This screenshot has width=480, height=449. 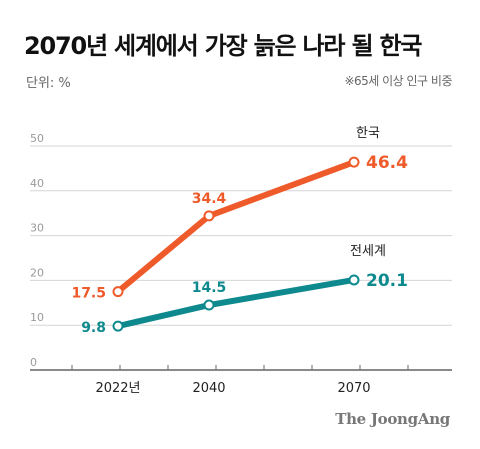 What do you see at coordinates (88, 294) in the screenshot?
I see `data-label: 17.5` at bounding box center [88, 294].